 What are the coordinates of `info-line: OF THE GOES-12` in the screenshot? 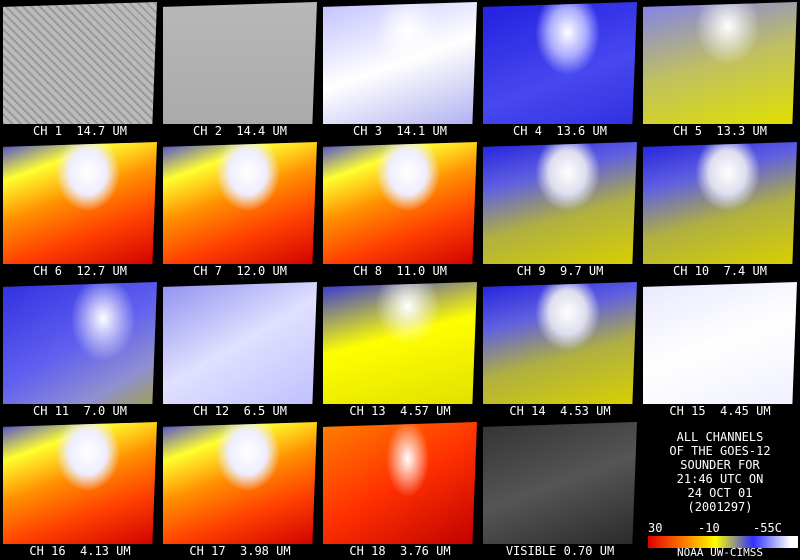 It's located at (720, 451).